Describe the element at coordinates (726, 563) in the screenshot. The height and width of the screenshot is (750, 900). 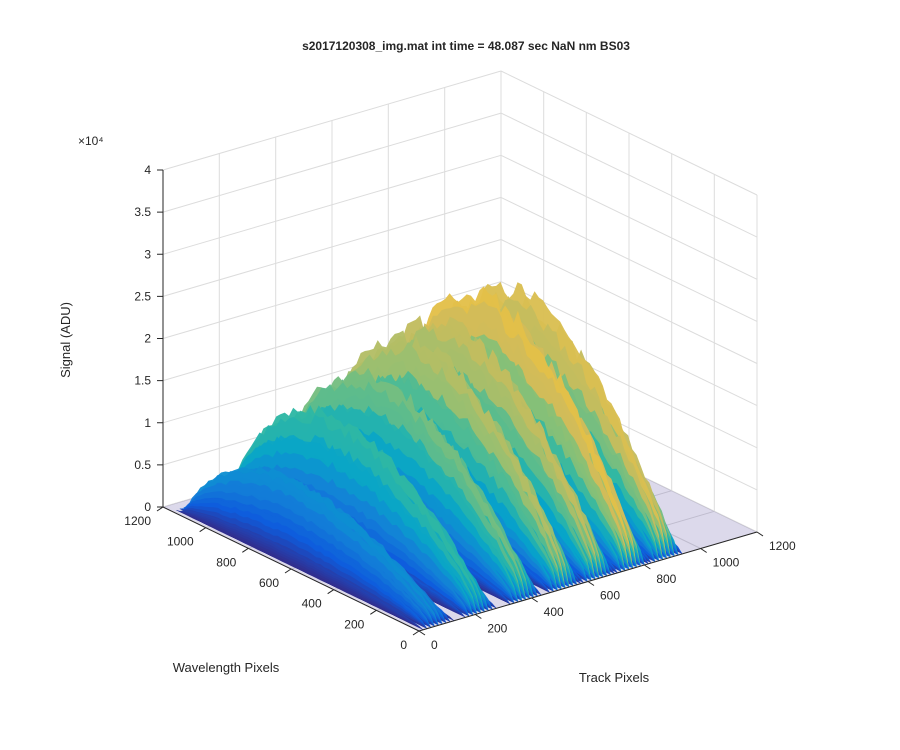
I see `x-tick-label: 1000` at that location.